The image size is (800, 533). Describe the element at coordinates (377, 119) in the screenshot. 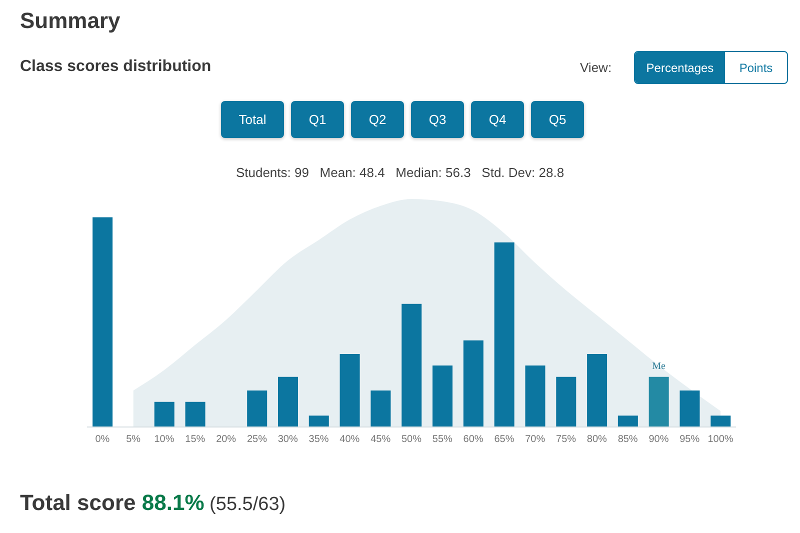

I see `tab-button: Q2` at that location.